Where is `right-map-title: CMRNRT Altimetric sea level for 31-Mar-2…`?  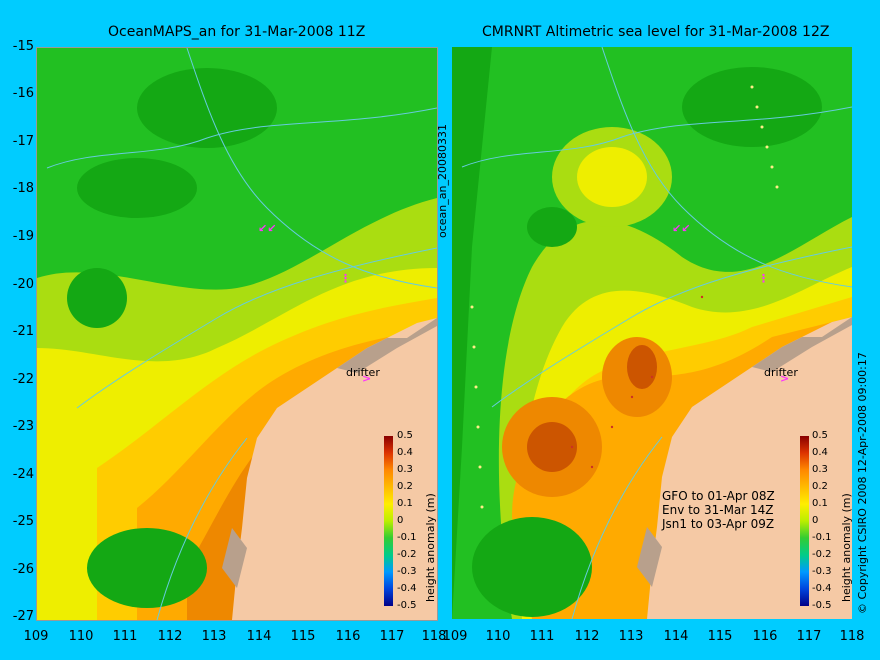
right-map-title: CMRNRT Altimetric sea level for 31-Mar-2… is located at coordinates (656, 32).